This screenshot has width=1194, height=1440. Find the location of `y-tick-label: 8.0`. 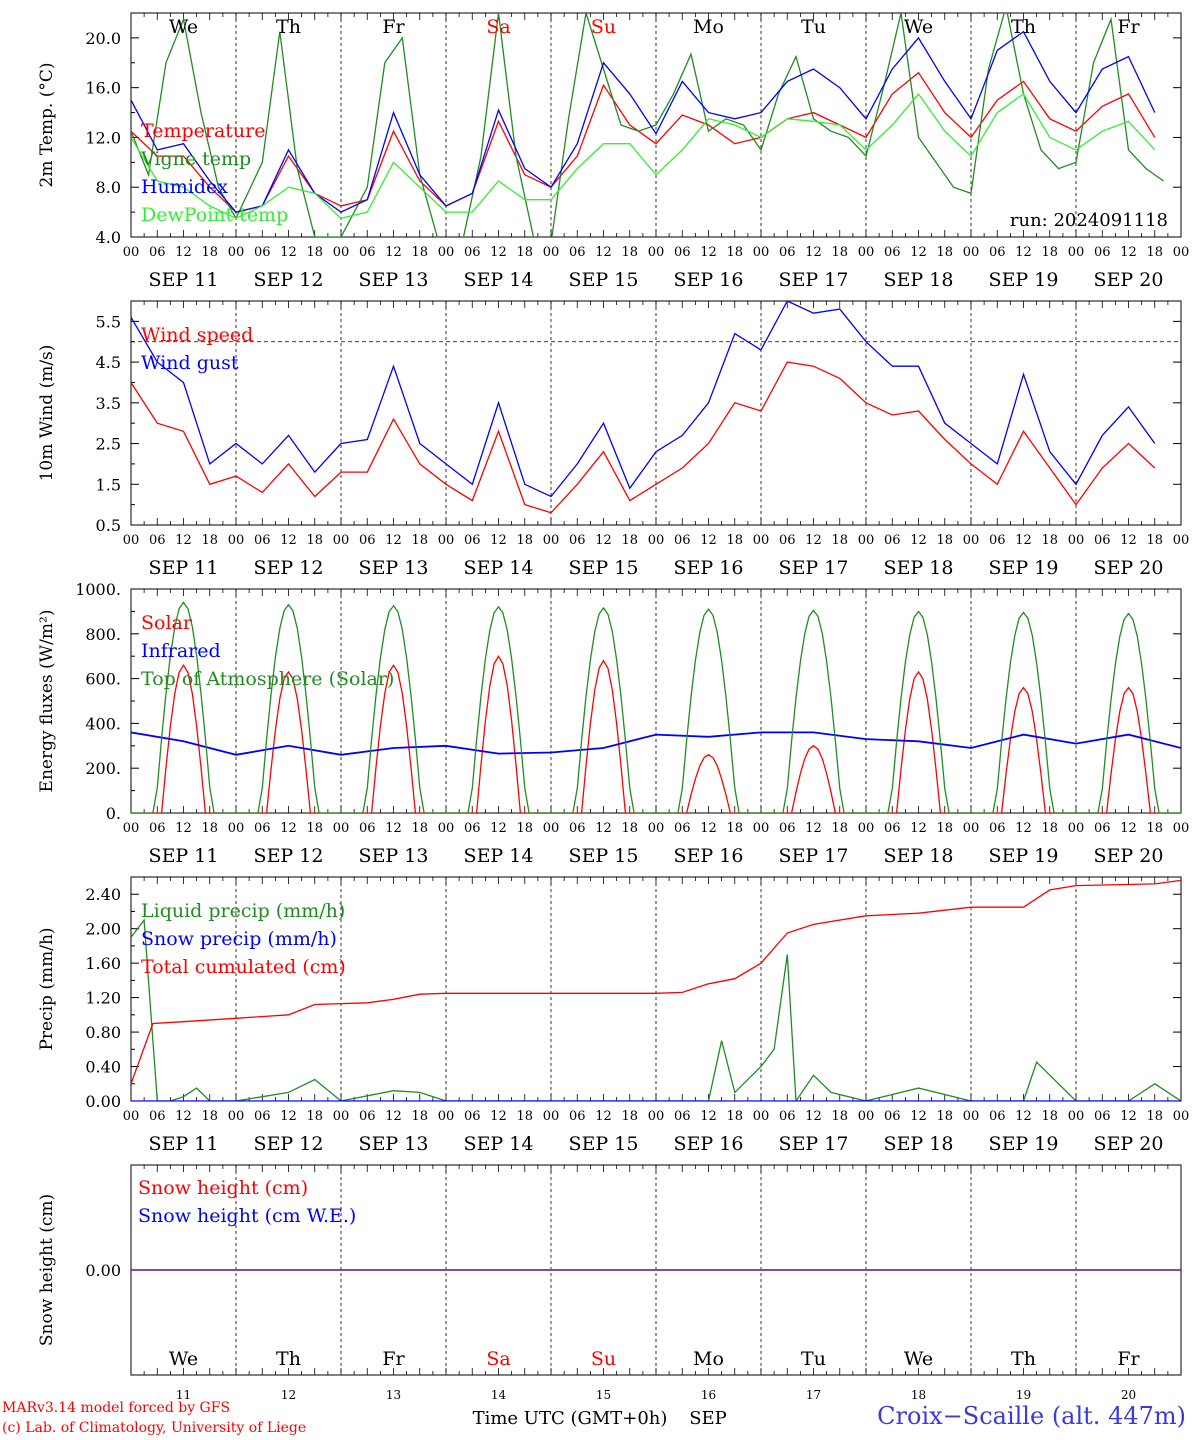

y-tick-label: 8.0 is located at coordinates (108, 187).